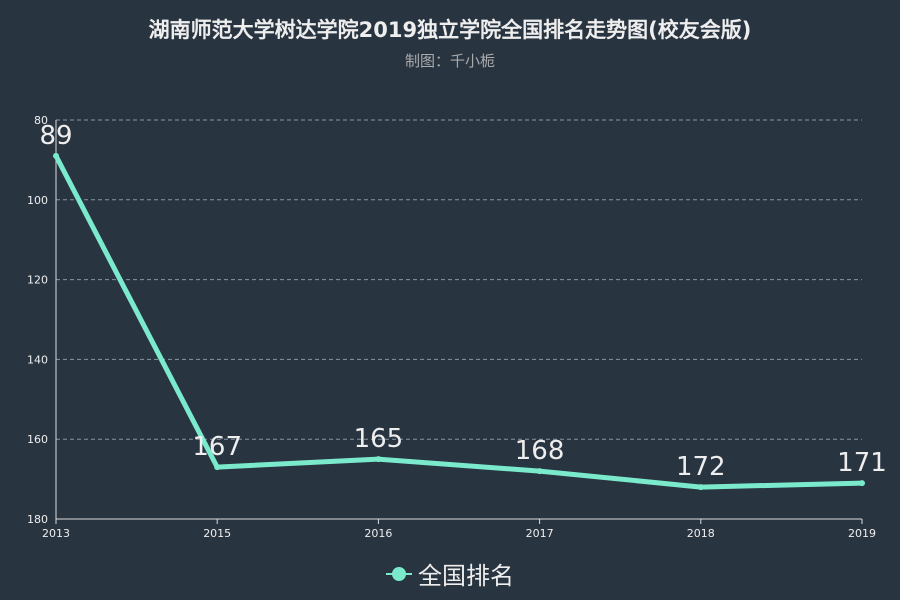 This screenshot has width=900, height=600. I want to click on y-tick-label: 140, so click(37, 359).